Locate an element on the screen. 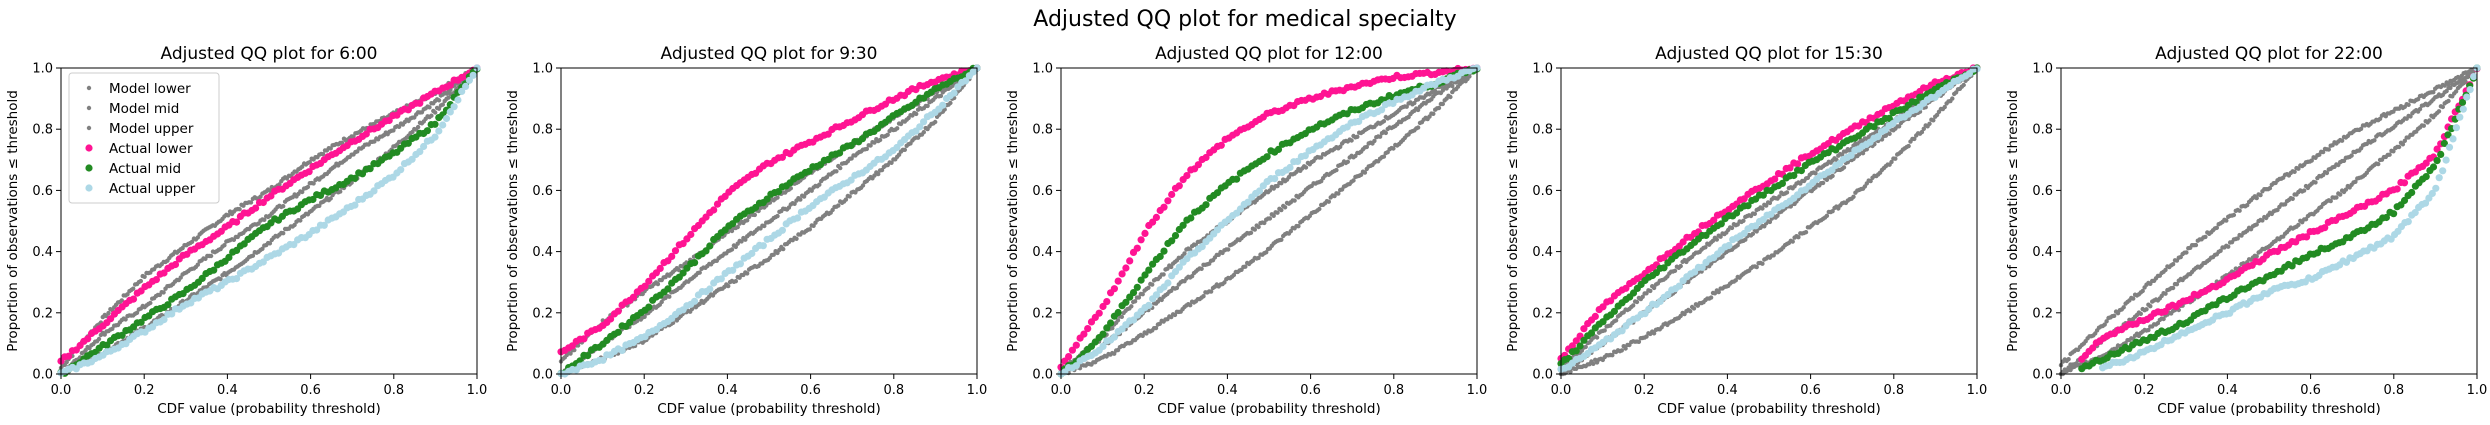  axes-frame is located at coordinates (769, 221).